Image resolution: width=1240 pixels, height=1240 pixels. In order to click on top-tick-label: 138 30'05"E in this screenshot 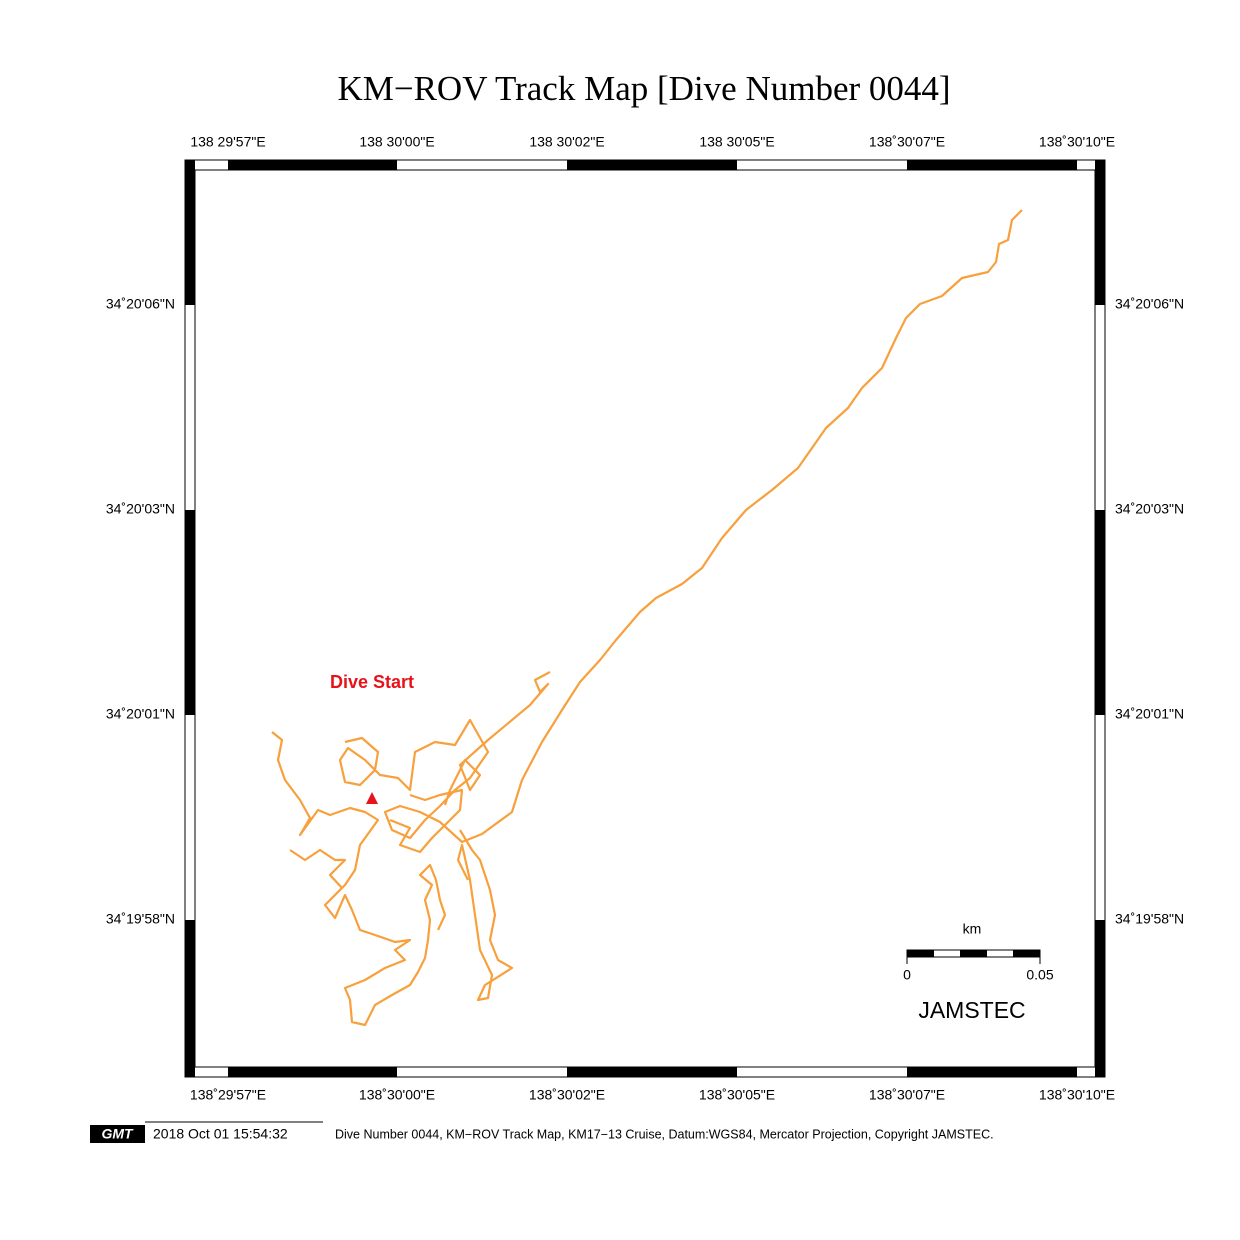, I will do `click(736, 142)`.